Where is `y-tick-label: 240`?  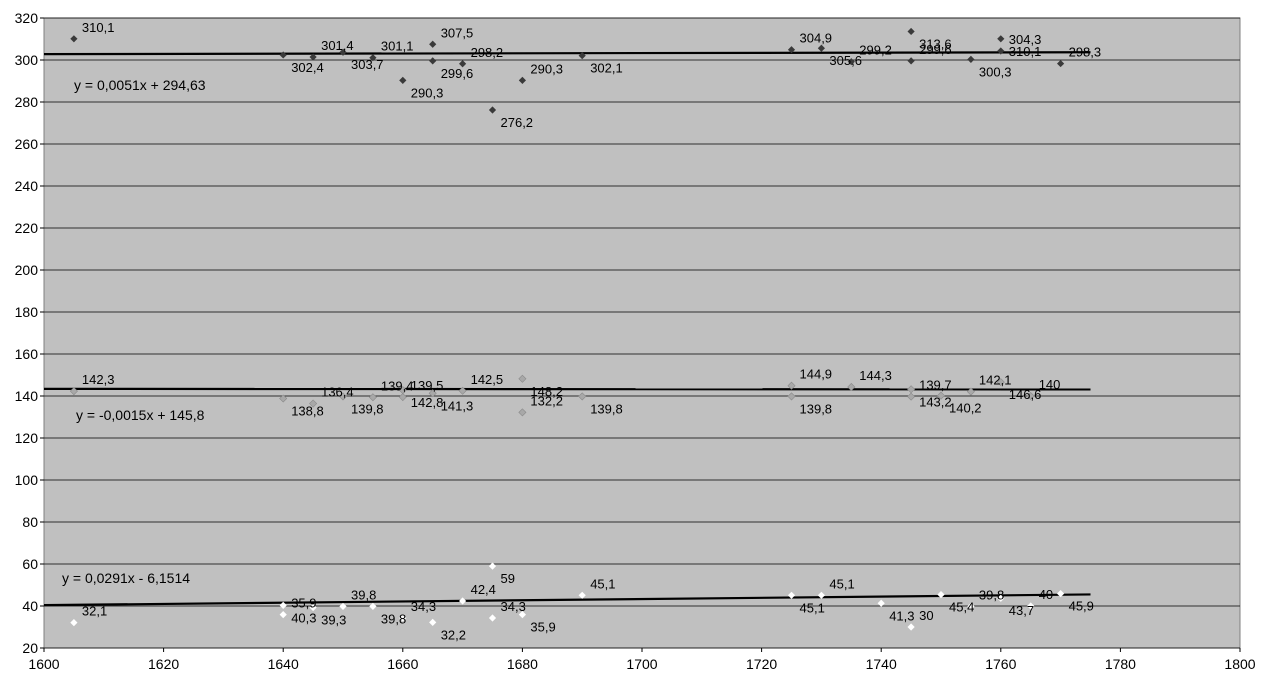
y-tick-label: 240 is located at coordinates (27, 186).